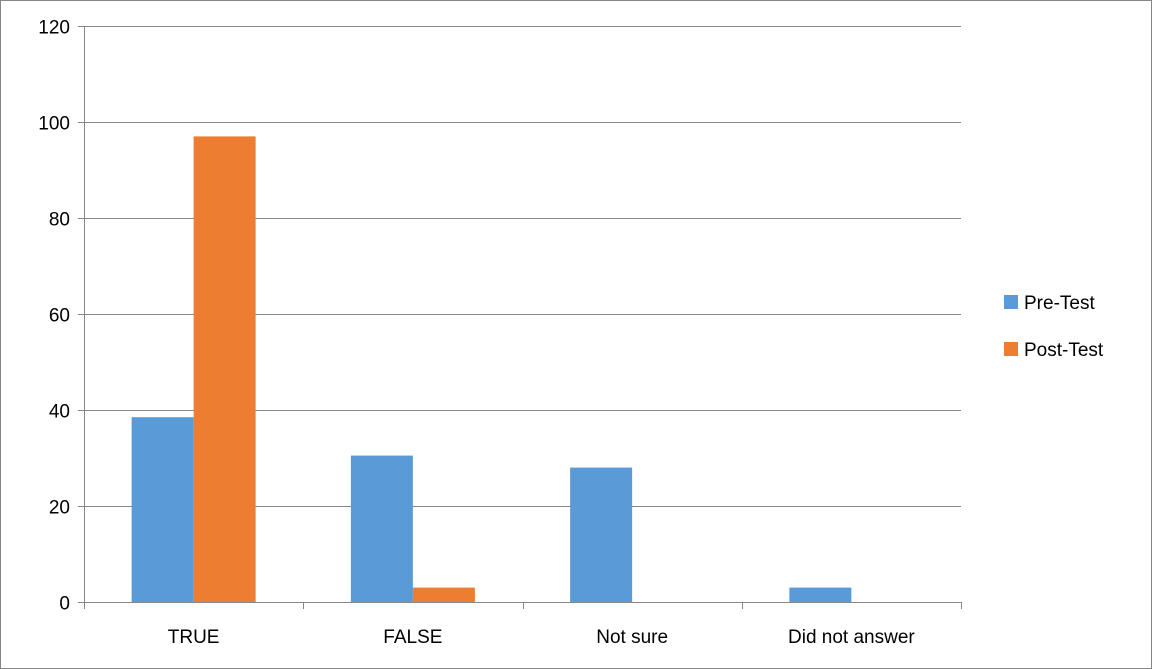 Image resolution: width=1152 pixels, height=669 pixels. What do you see at coordinates (54, 28) in the screenshot?
I see `y-tick-label: 120` at bounding box center [54, 28].